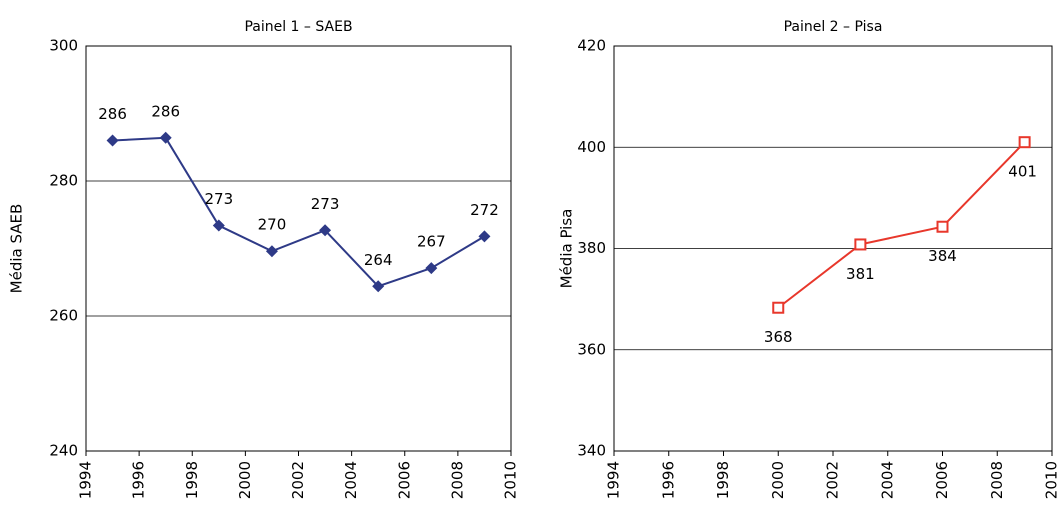 This screenshot has height=511, width=1060. What do you see at coordinates (63, 451) in the screenshot?
I see `y-tick-label: 240` at bounding box center [63, 451].